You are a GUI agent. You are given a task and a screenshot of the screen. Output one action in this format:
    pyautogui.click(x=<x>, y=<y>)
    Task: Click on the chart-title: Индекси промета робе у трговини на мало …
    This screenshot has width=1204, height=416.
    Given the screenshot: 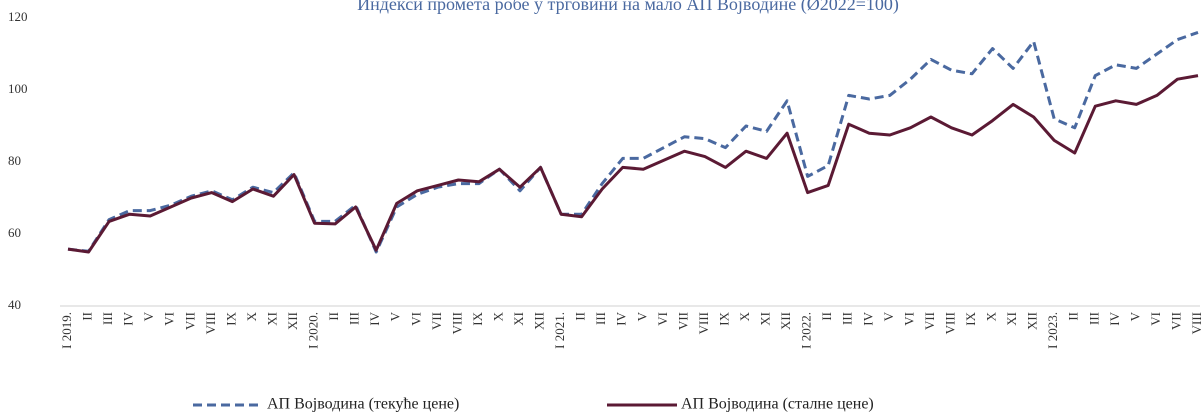 What is the action you would take?
    pyautogui.click(x=628, y=7)
    